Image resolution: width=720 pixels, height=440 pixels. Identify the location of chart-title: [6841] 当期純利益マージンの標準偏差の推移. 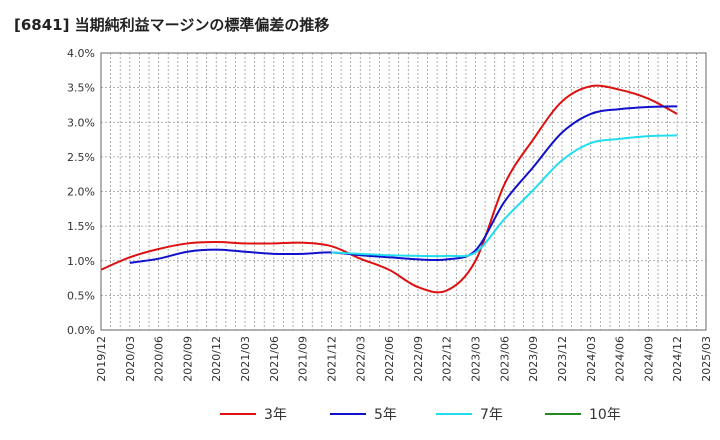
(172, 25).